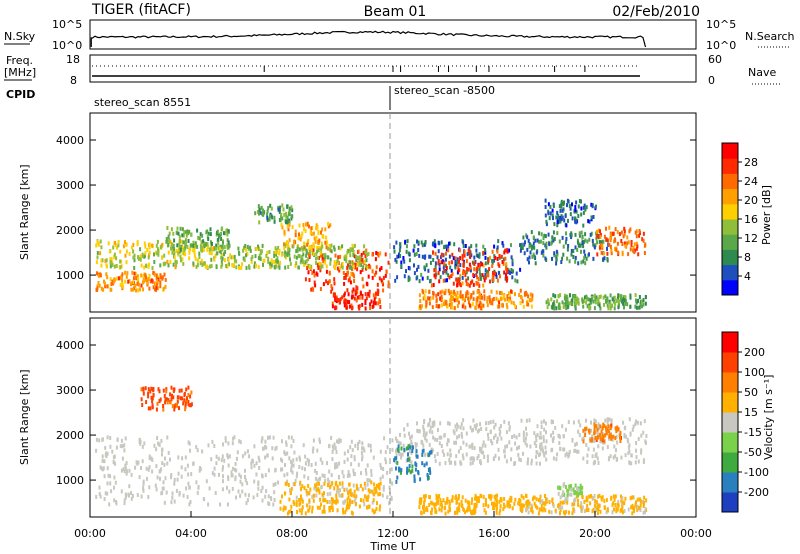 This screenshot has height=554, width=800. I want to click on velocity-colorbar, so click(730, 422).